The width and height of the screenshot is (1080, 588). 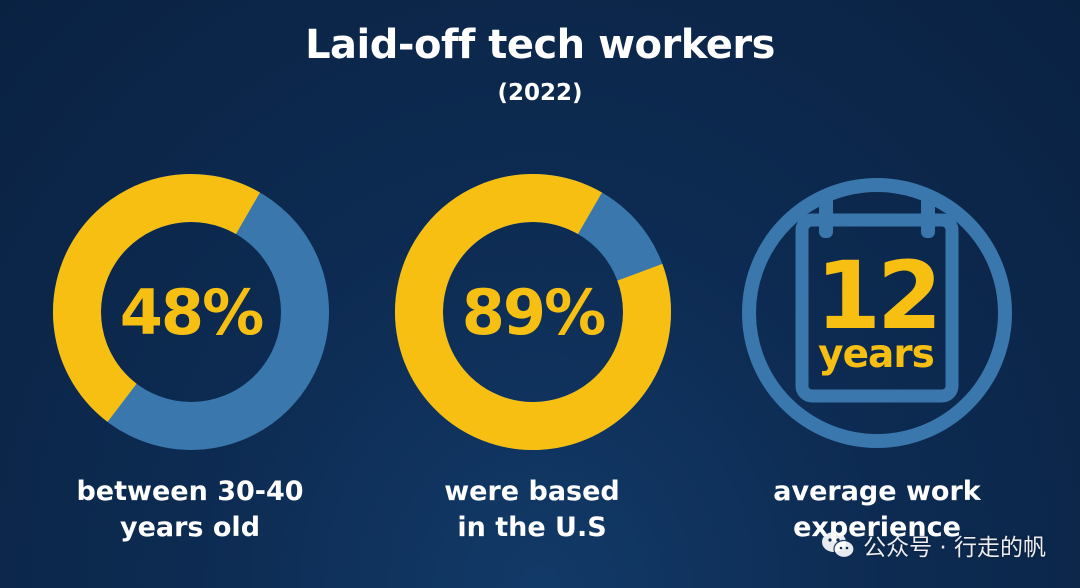 I want to click on donut-value-label: 89%, so click(x=533, y=312).